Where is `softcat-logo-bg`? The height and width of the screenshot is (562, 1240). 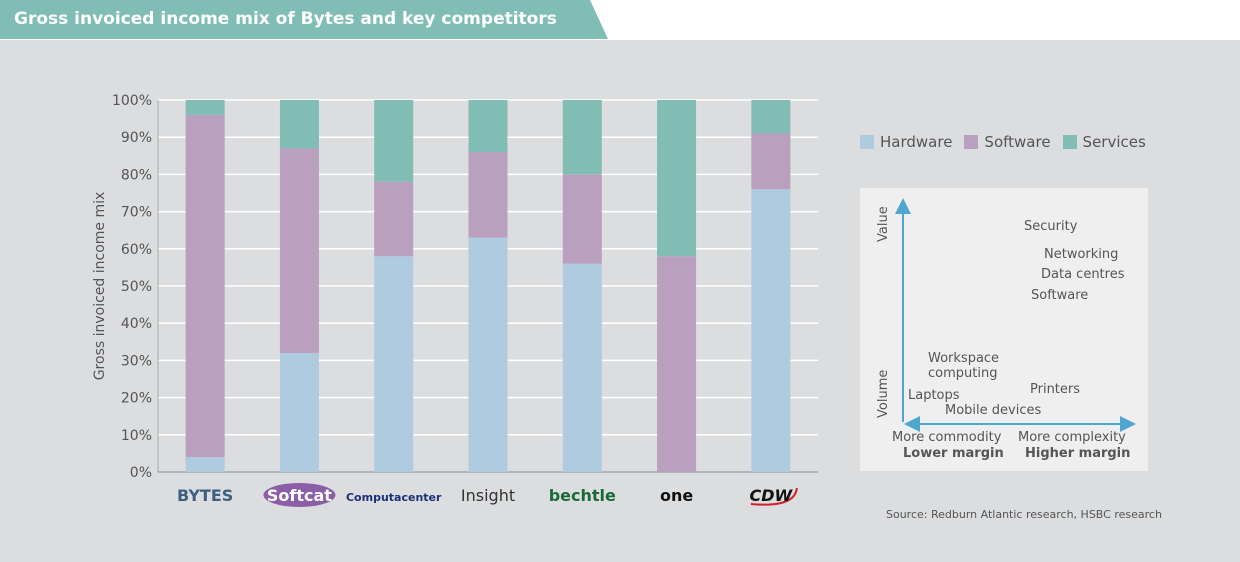
softcat-logo-bg is located at coordinates (299, 495).